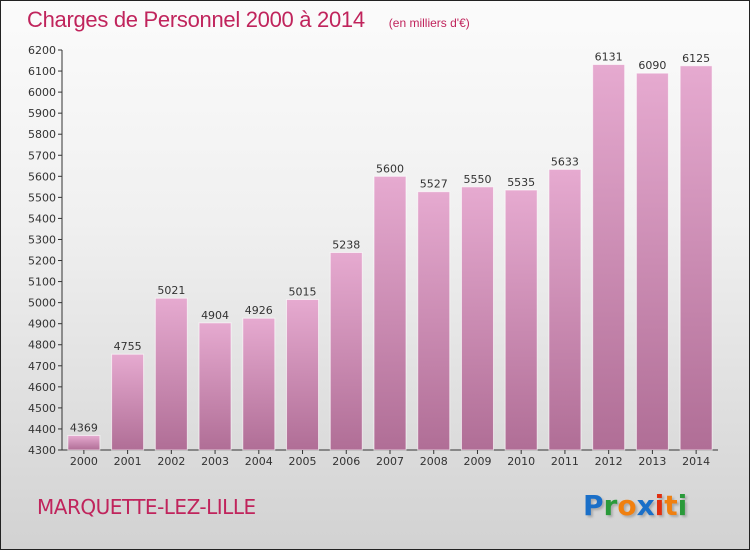  I want to click on bar-2009, so click(477, 318).